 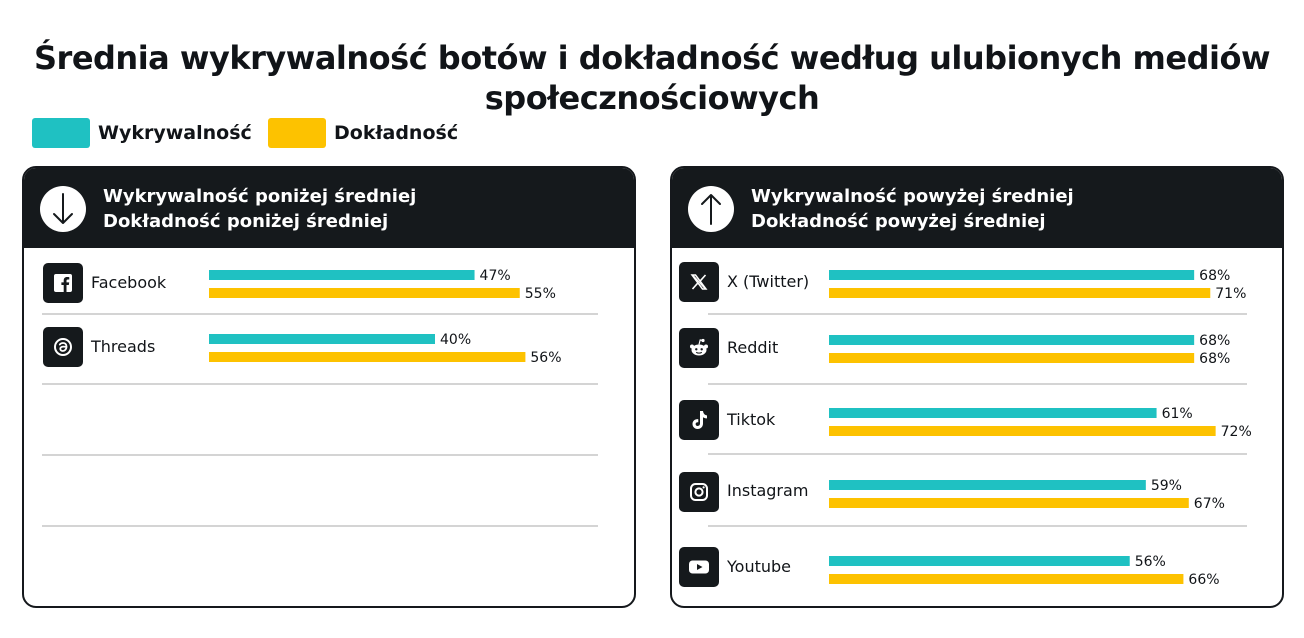 What do you see at coordinates (260, 196) in the screenshot?
I see `panel-header-line1: Wykrywalność poniżej średniej` at bounding box center [260, 196].